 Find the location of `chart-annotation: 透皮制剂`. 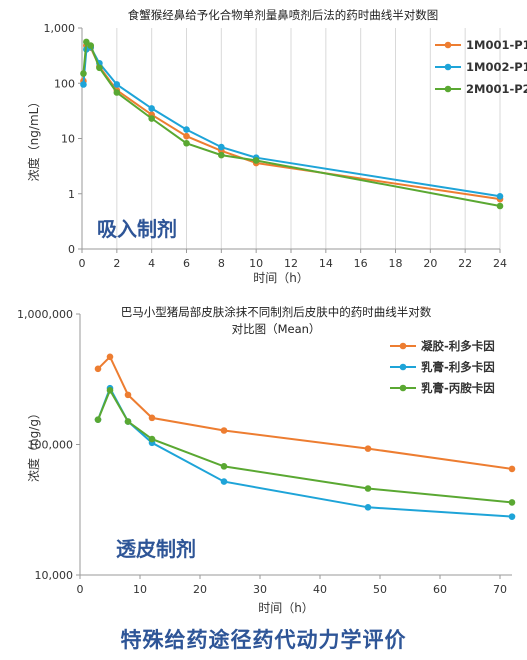

chart-annotation: 透皮制剂 is located at coordinates (156, 549).